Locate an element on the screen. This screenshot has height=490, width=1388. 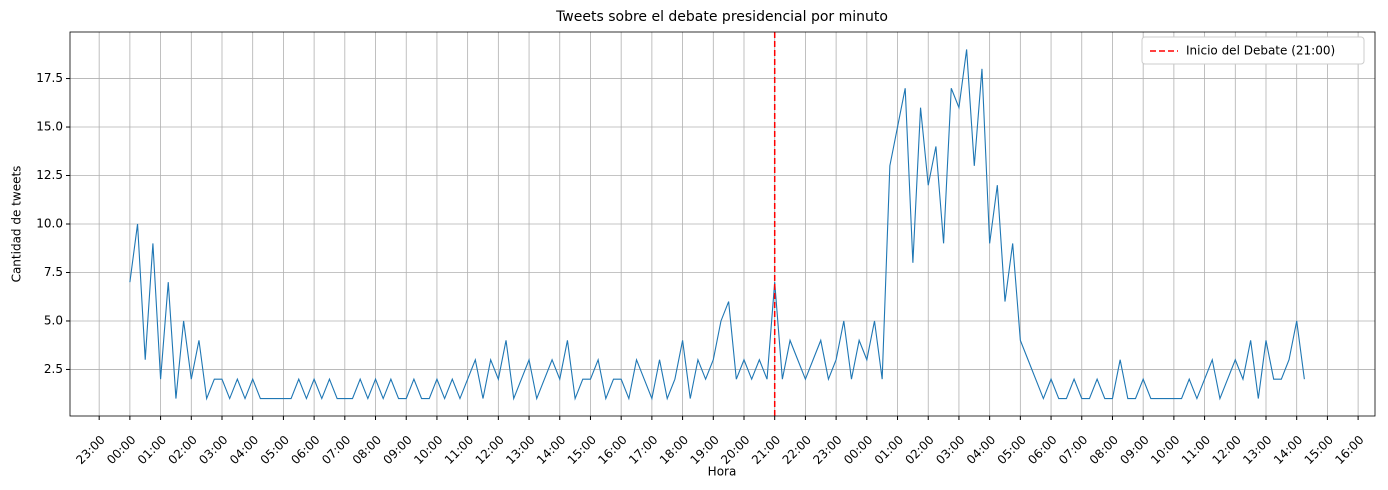
legend-label: Inicio del Debate (21:00) is located at coordinates (1260, 51).